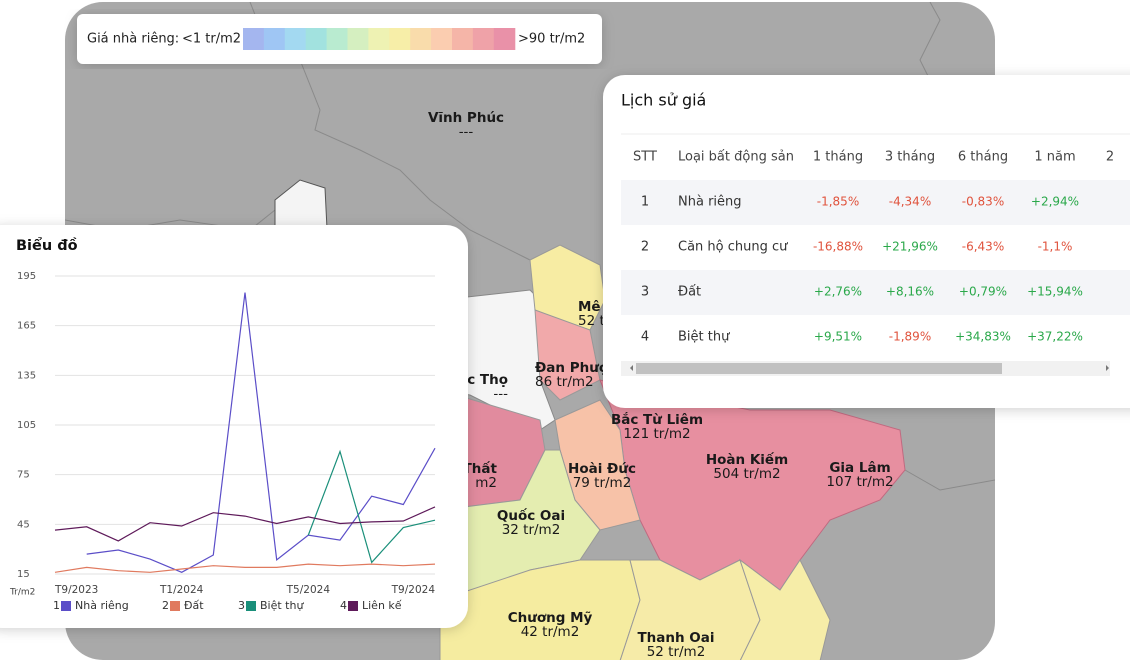  What do you see at coordinates (983, 292) in the screenshot?
I see `table-cell: +0,79%` at bounding box center [983, 292].